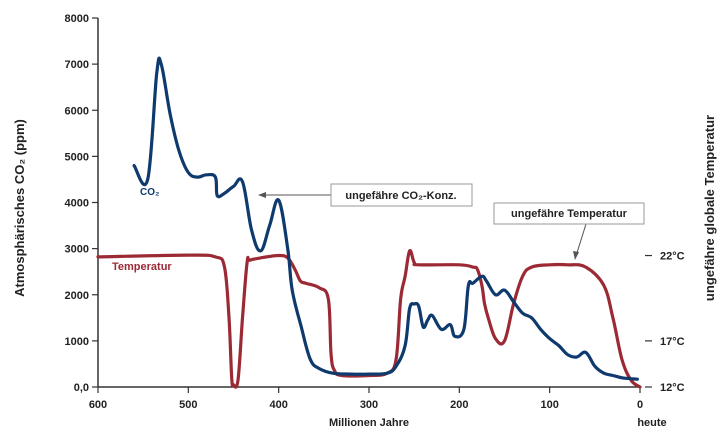 The width and height of the screenshot is (723, 433). I want to click on right-tick-label: 22°C, so click(672, 257).